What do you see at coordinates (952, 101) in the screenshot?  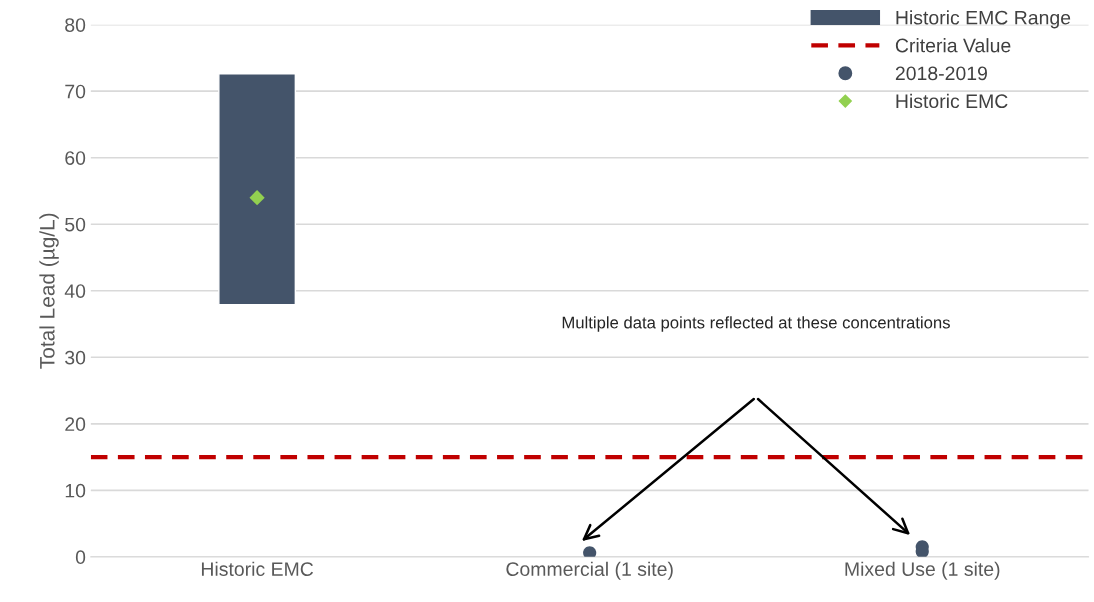 I see `legend-label: Historic EMC` at bounding box center [952, 101].